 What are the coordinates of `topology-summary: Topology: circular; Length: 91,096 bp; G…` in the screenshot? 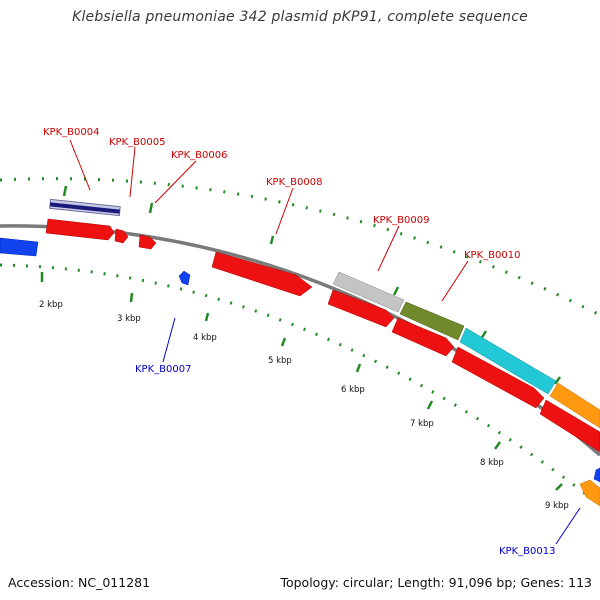 It's located at (436, 582).